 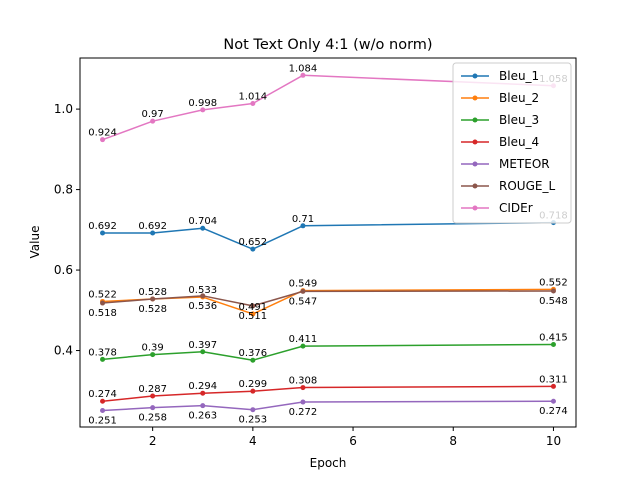 What do you see at coordinates (202, 345) in the screenshot?
I see `data-label-bleu-3: 0.397` at bounding box center [202, 345].